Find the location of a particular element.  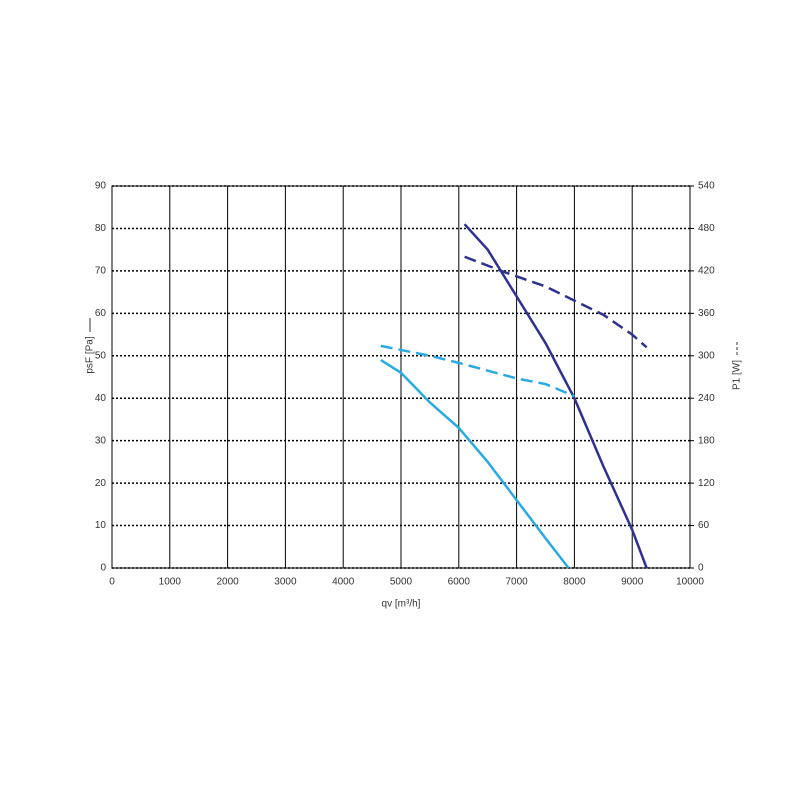

x-tick-label: 1000 is located at coordinates (170, 582).